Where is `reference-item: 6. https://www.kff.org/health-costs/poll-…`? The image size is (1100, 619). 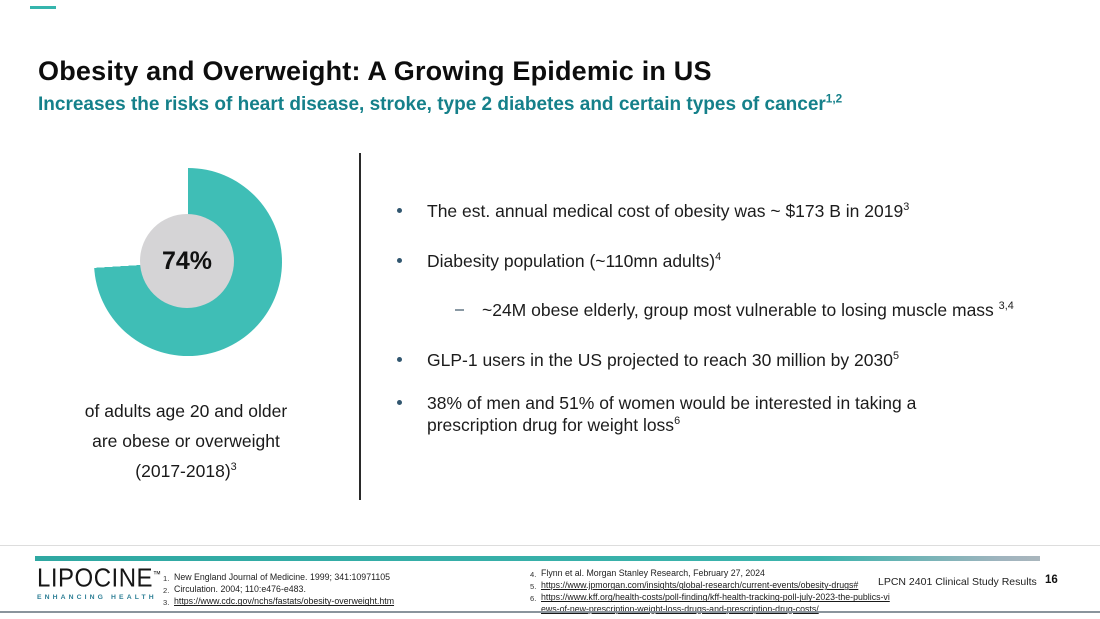 reference-item: 6. https://www.kff.org/health-costs/poll-… is located at coordinates (711, 603).